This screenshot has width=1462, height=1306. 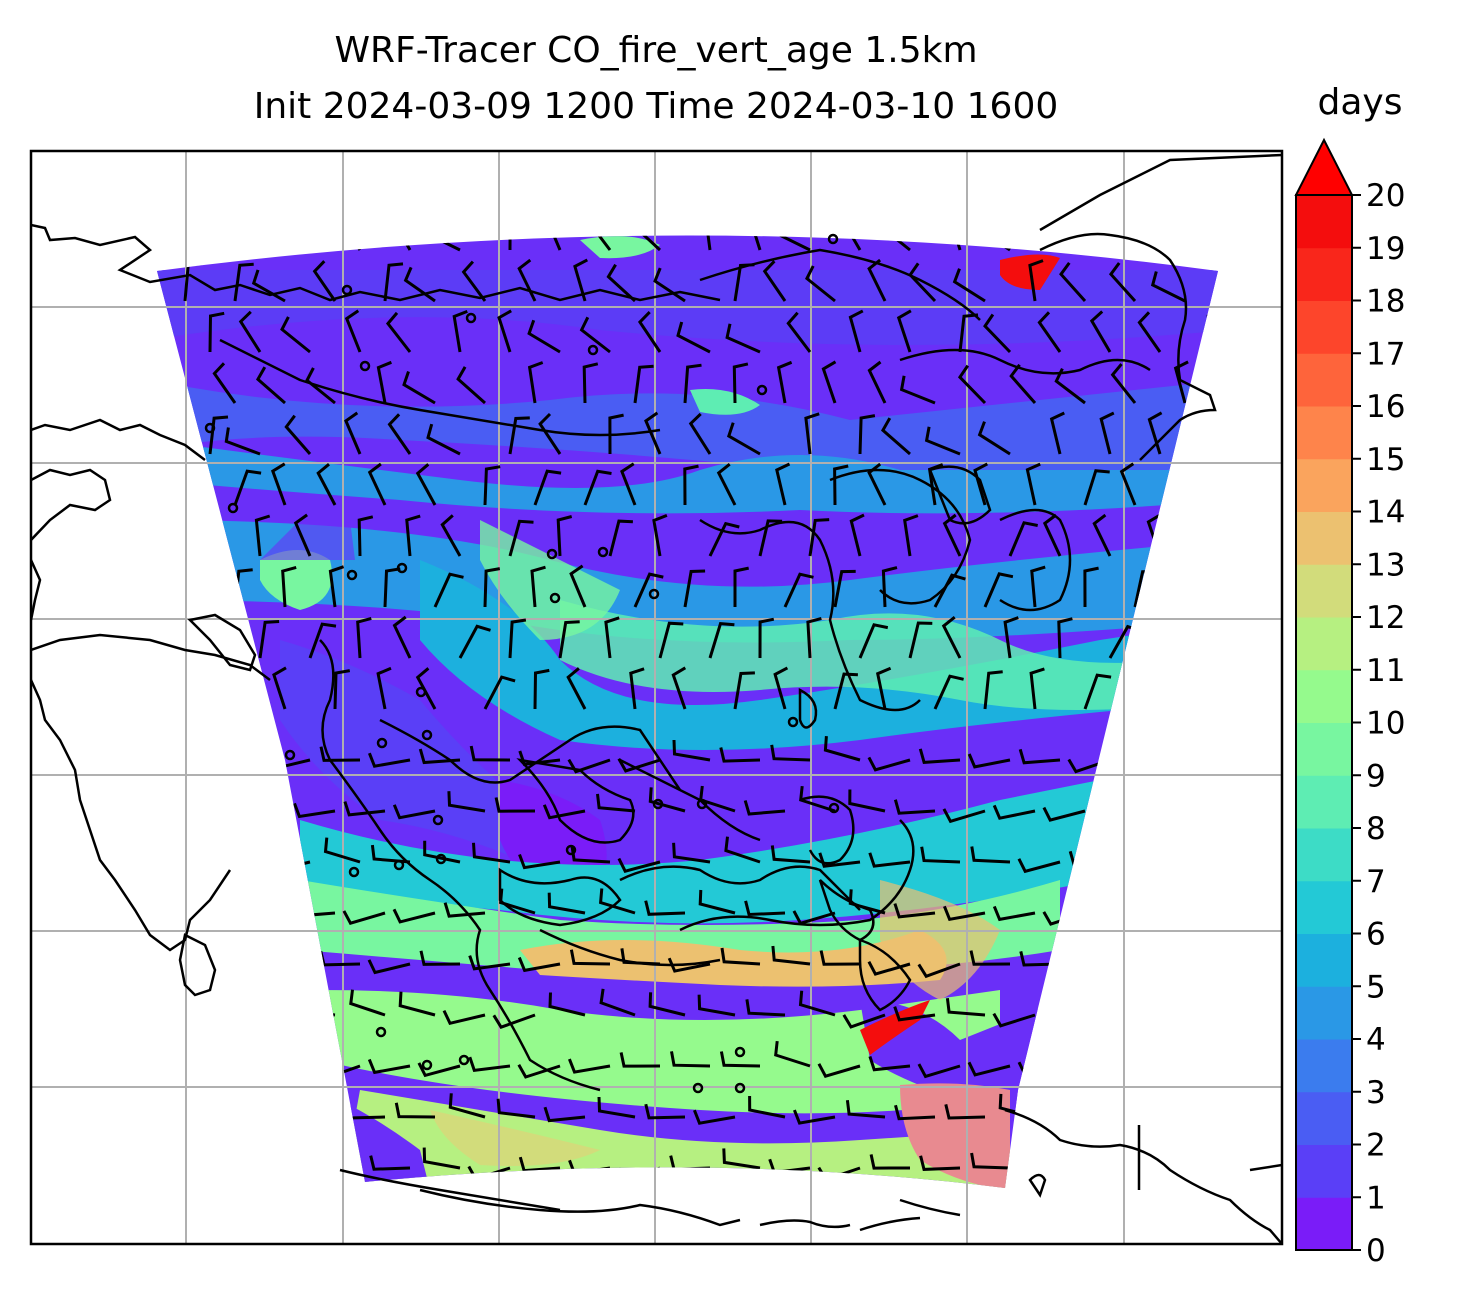 I want to click on colorbar-label: days, so click(x=1360, y=102).